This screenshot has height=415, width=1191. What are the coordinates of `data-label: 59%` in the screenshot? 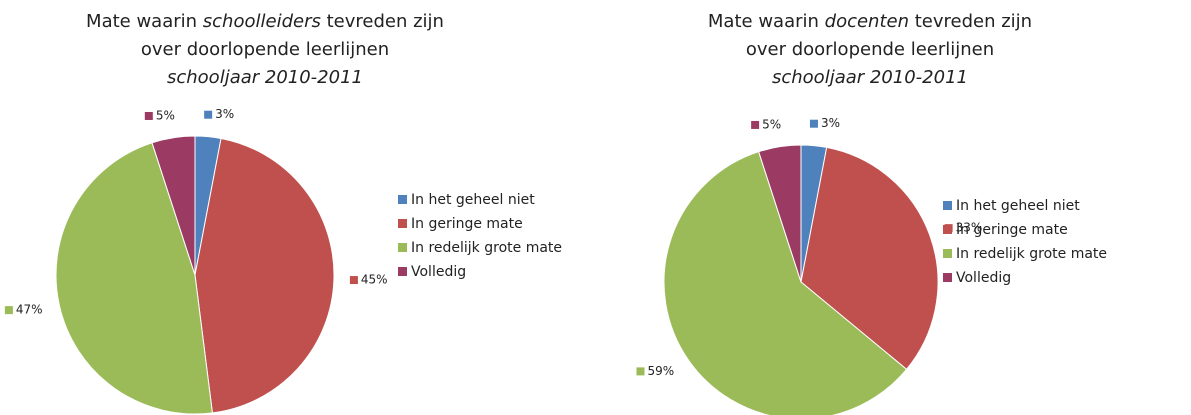 It's located at (660, 371).